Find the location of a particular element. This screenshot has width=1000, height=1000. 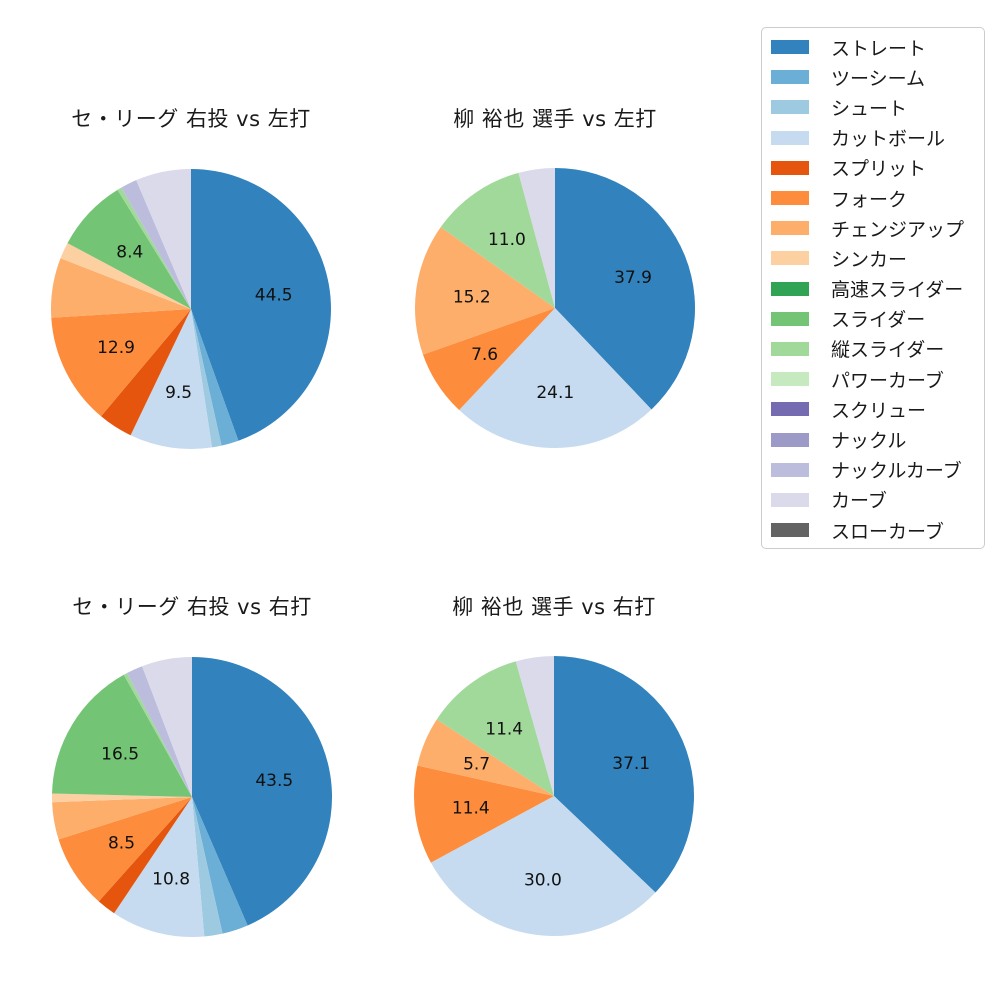

chart-title-league-right-vs-rhb: セ・リーグ 右投 vs 右打 is located at coordinates (192, 607).